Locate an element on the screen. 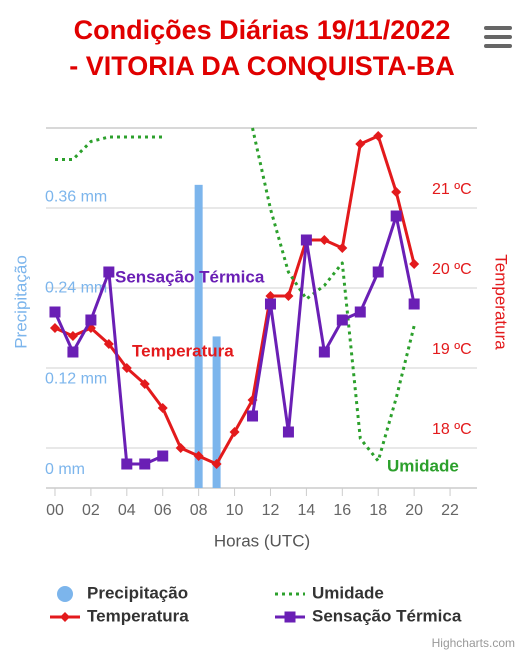 The height and width of the screenshot is (650, 520). annotation: Umidade is located at coordinates (423, 465).